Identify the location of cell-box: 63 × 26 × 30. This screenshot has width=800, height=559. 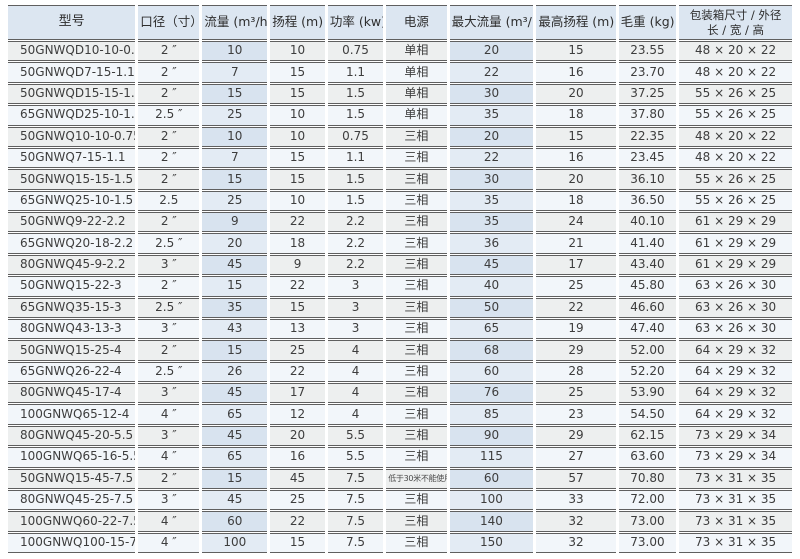
(735, 307).